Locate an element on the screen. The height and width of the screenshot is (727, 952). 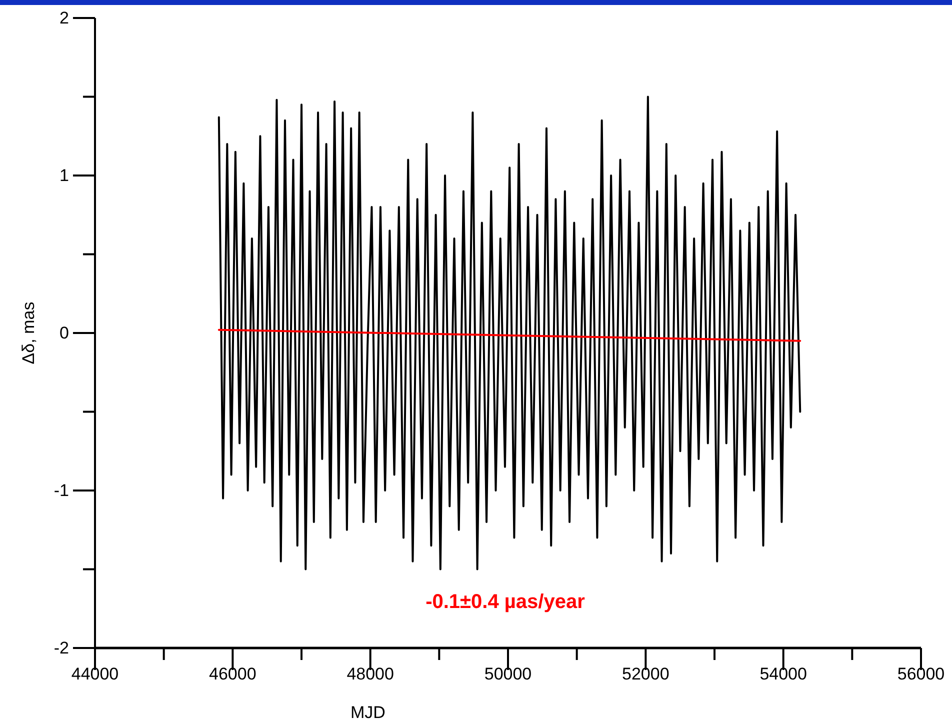
y-tick-label: 2 is located at coordinates (64, 18).